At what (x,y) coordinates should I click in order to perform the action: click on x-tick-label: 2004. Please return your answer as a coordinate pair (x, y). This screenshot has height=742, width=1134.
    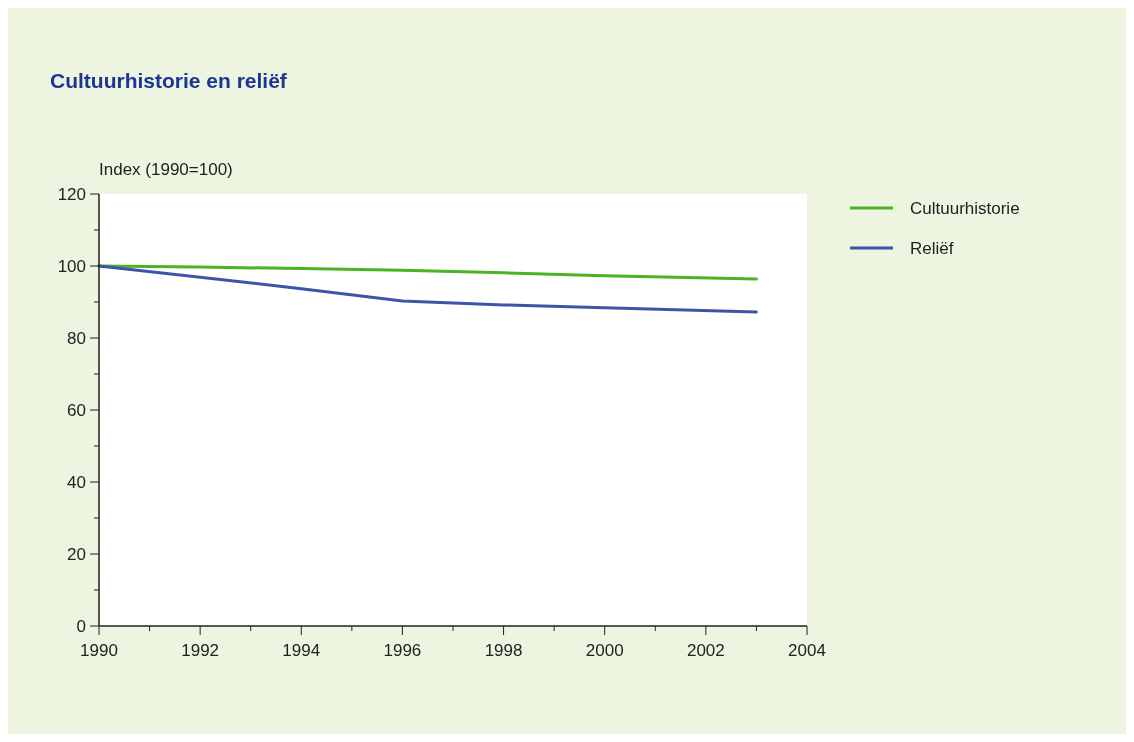
    Looking at the image, I should click on (807, 650).